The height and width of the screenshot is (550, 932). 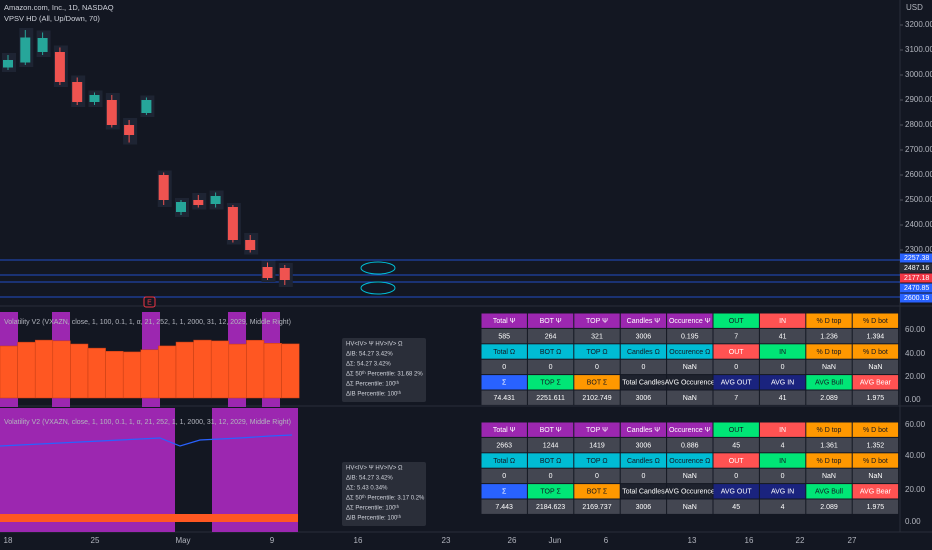 What do you see at coordinates (149, 302) in the screenshot?
I see `earnings-icon` at bounding box center [149, 302].